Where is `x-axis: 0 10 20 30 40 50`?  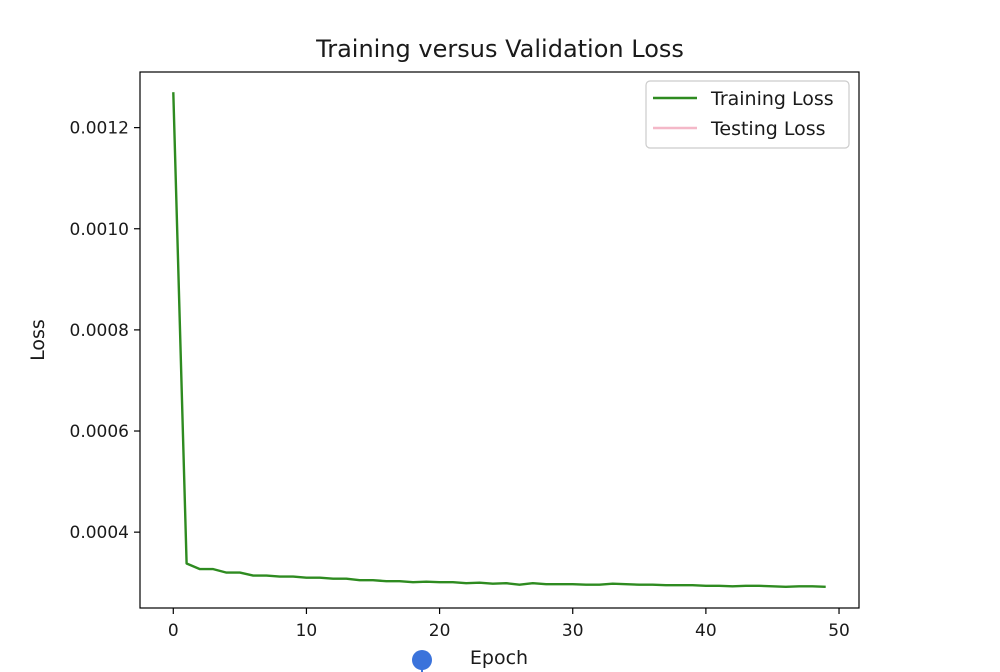
x-axis: 0 10 20 30 40 50 is located at coordinates (509, 624).